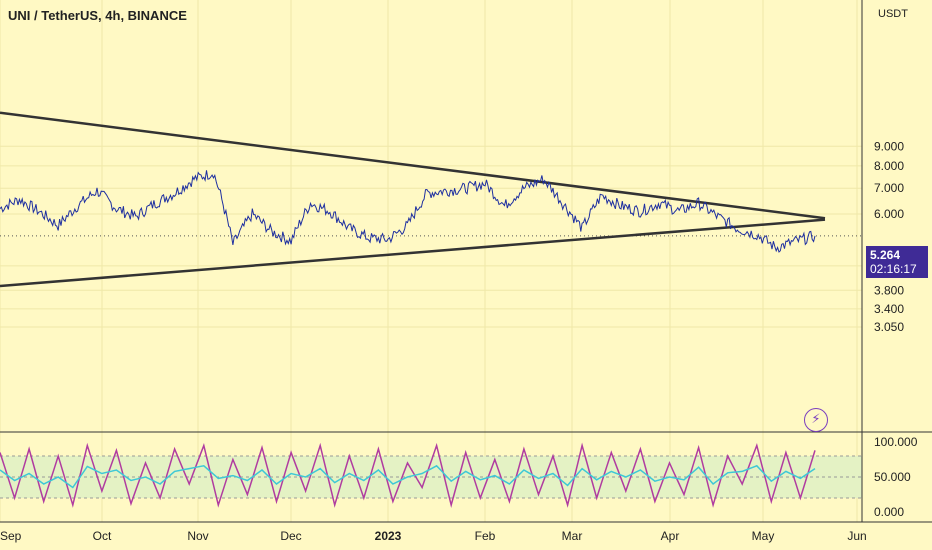  Describe the element at coordinates (896, 442) in the screenshot. I see `oscillator-tick-label: 100.000` at that location.